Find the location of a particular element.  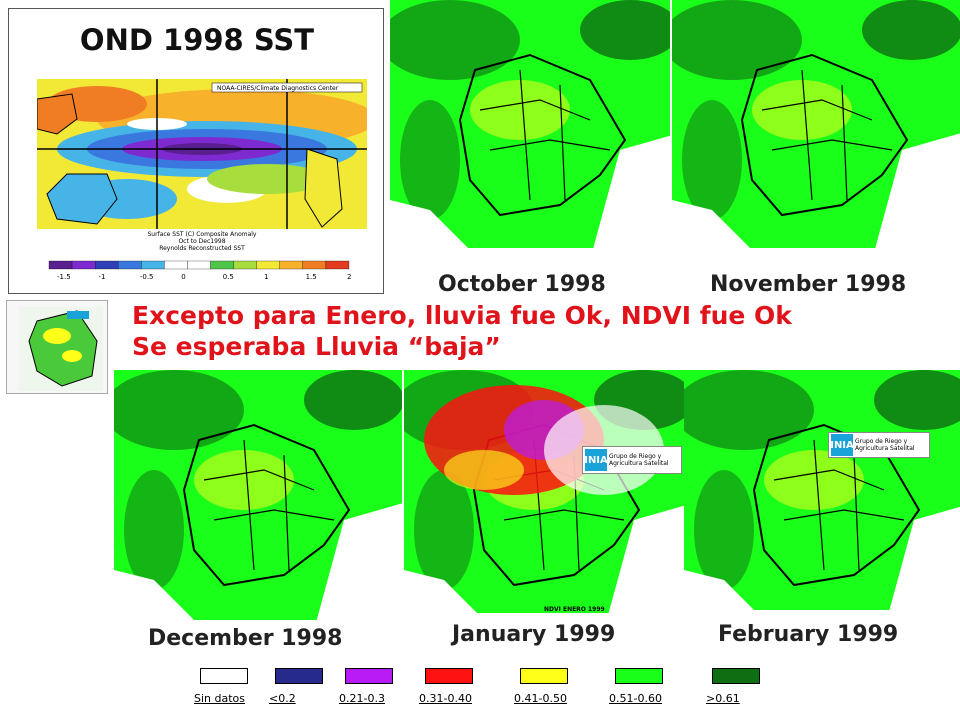

label-october-1998: October 1998 is located at coordinates (522, 284).